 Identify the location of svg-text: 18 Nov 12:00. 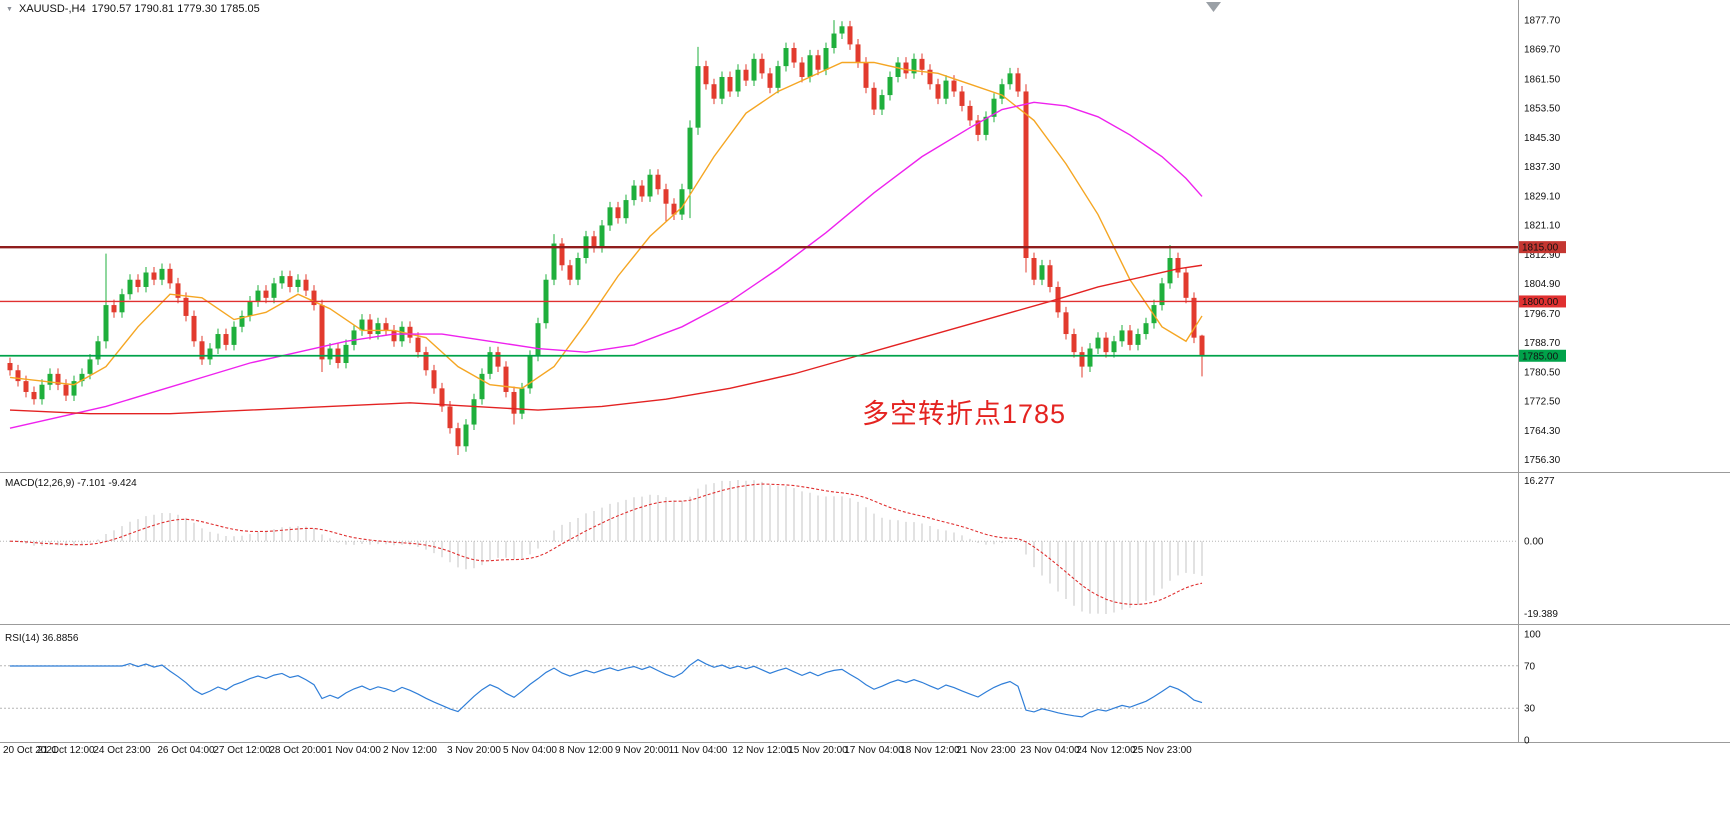
(930, 750).